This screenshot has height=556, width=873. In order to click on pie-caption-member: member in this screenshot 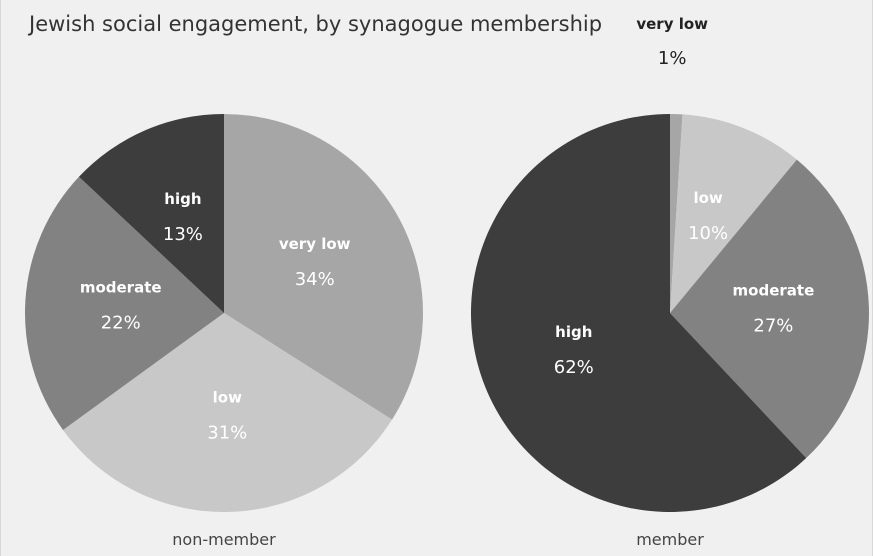, I will do `click(670, 539)`.